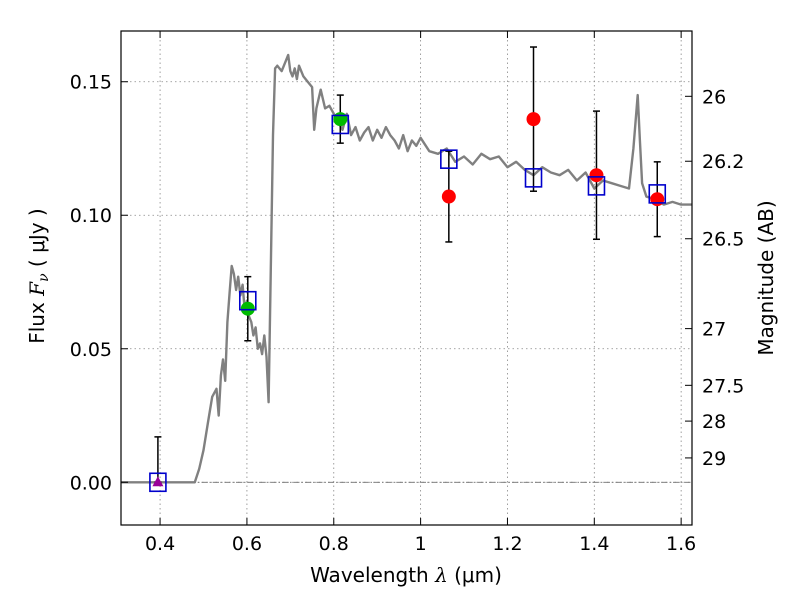  I want to click on x-axis-label: Wavelength λ (μm), so click(406, 575).